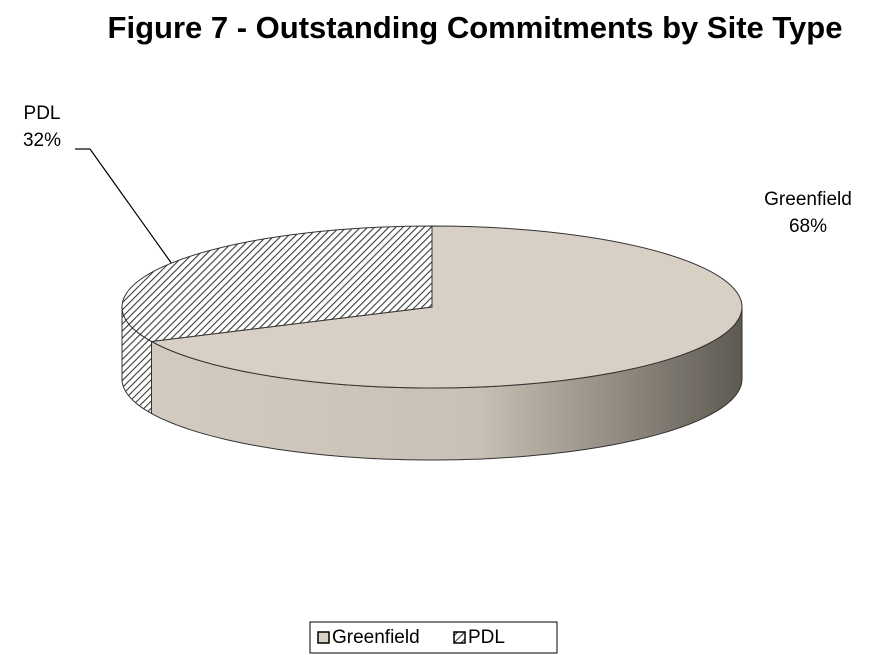 The height and width of the screenshot is (655, 874). Describe the element at coordinates (486, 637) in the screenshot. I see `legend-label: PDL` at that location.